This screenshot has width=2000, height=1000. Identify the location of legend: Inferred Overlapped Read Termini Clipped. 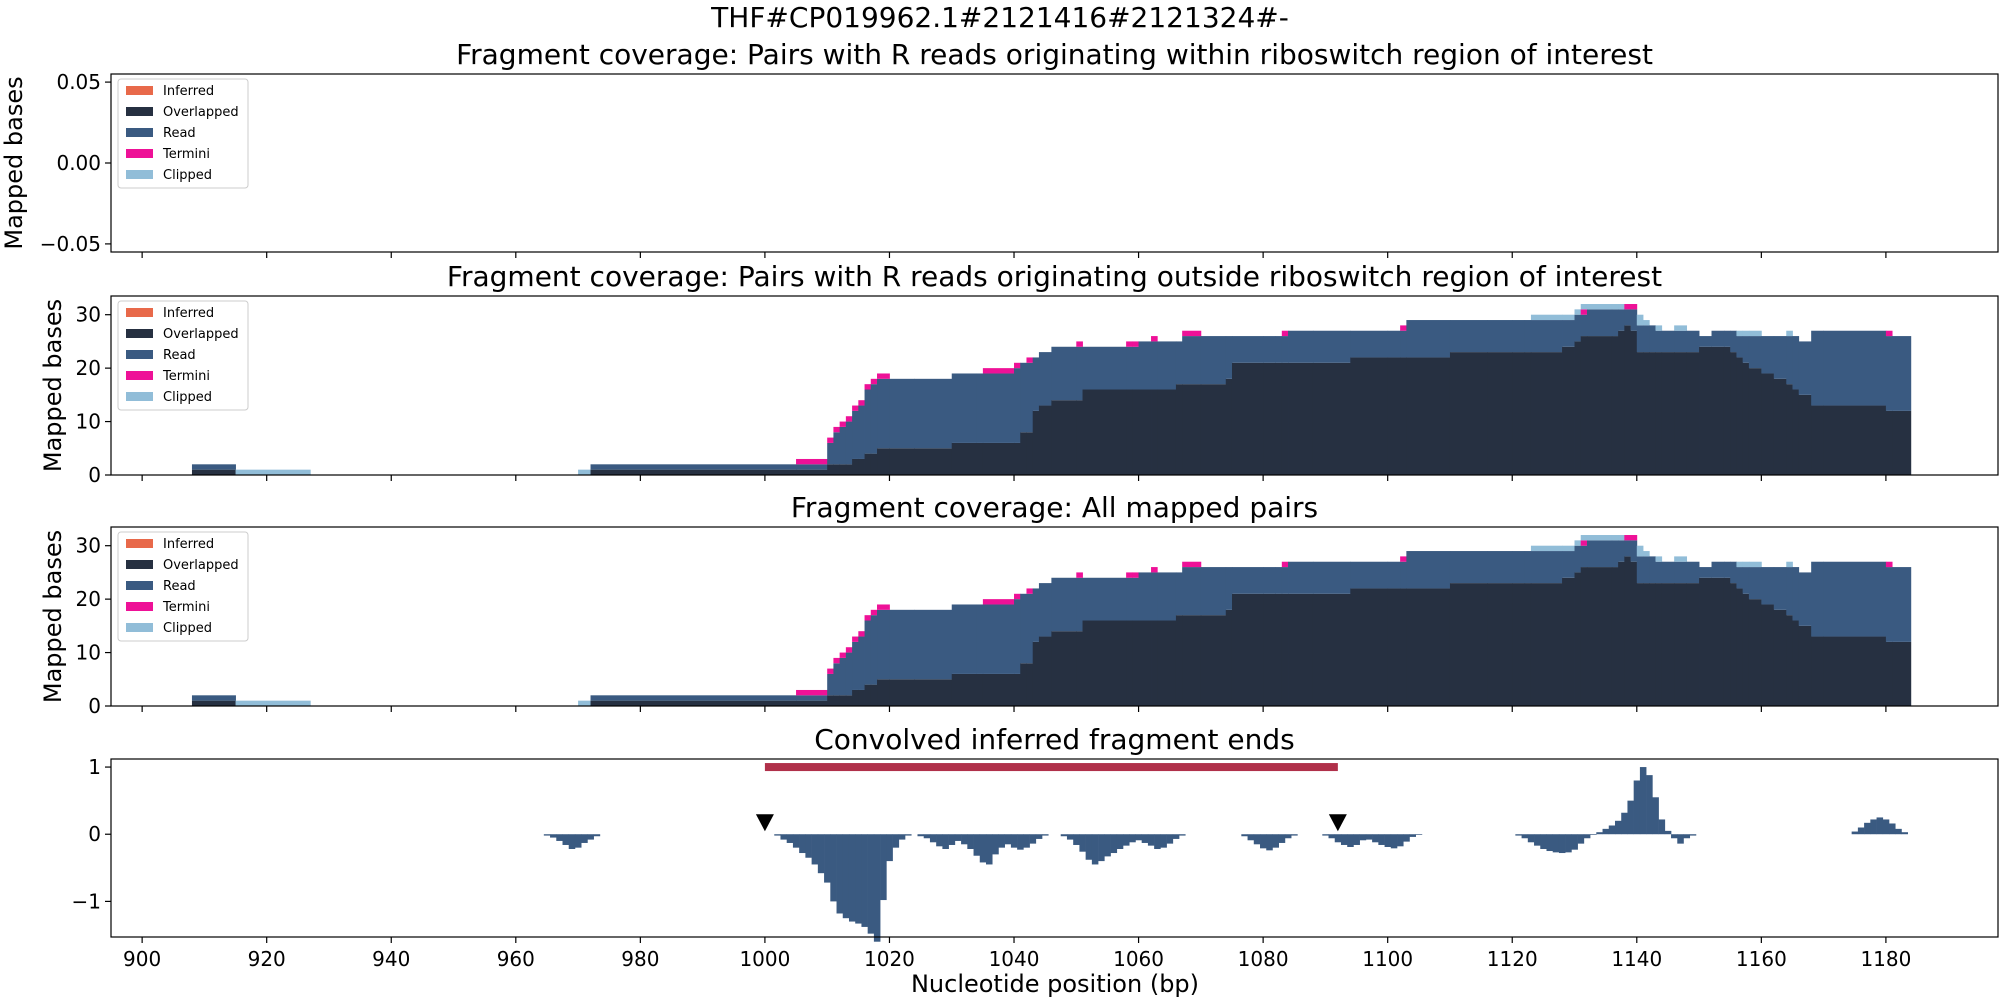
(183, 133).